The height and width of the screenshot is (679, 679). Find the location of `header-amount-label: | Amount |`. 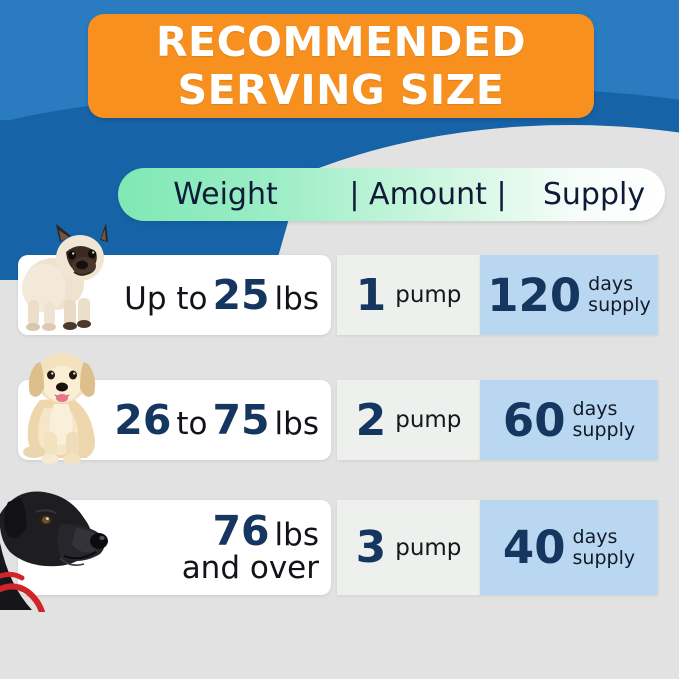

header-amount-label: | Amount | is located at coordinates (428, 194).